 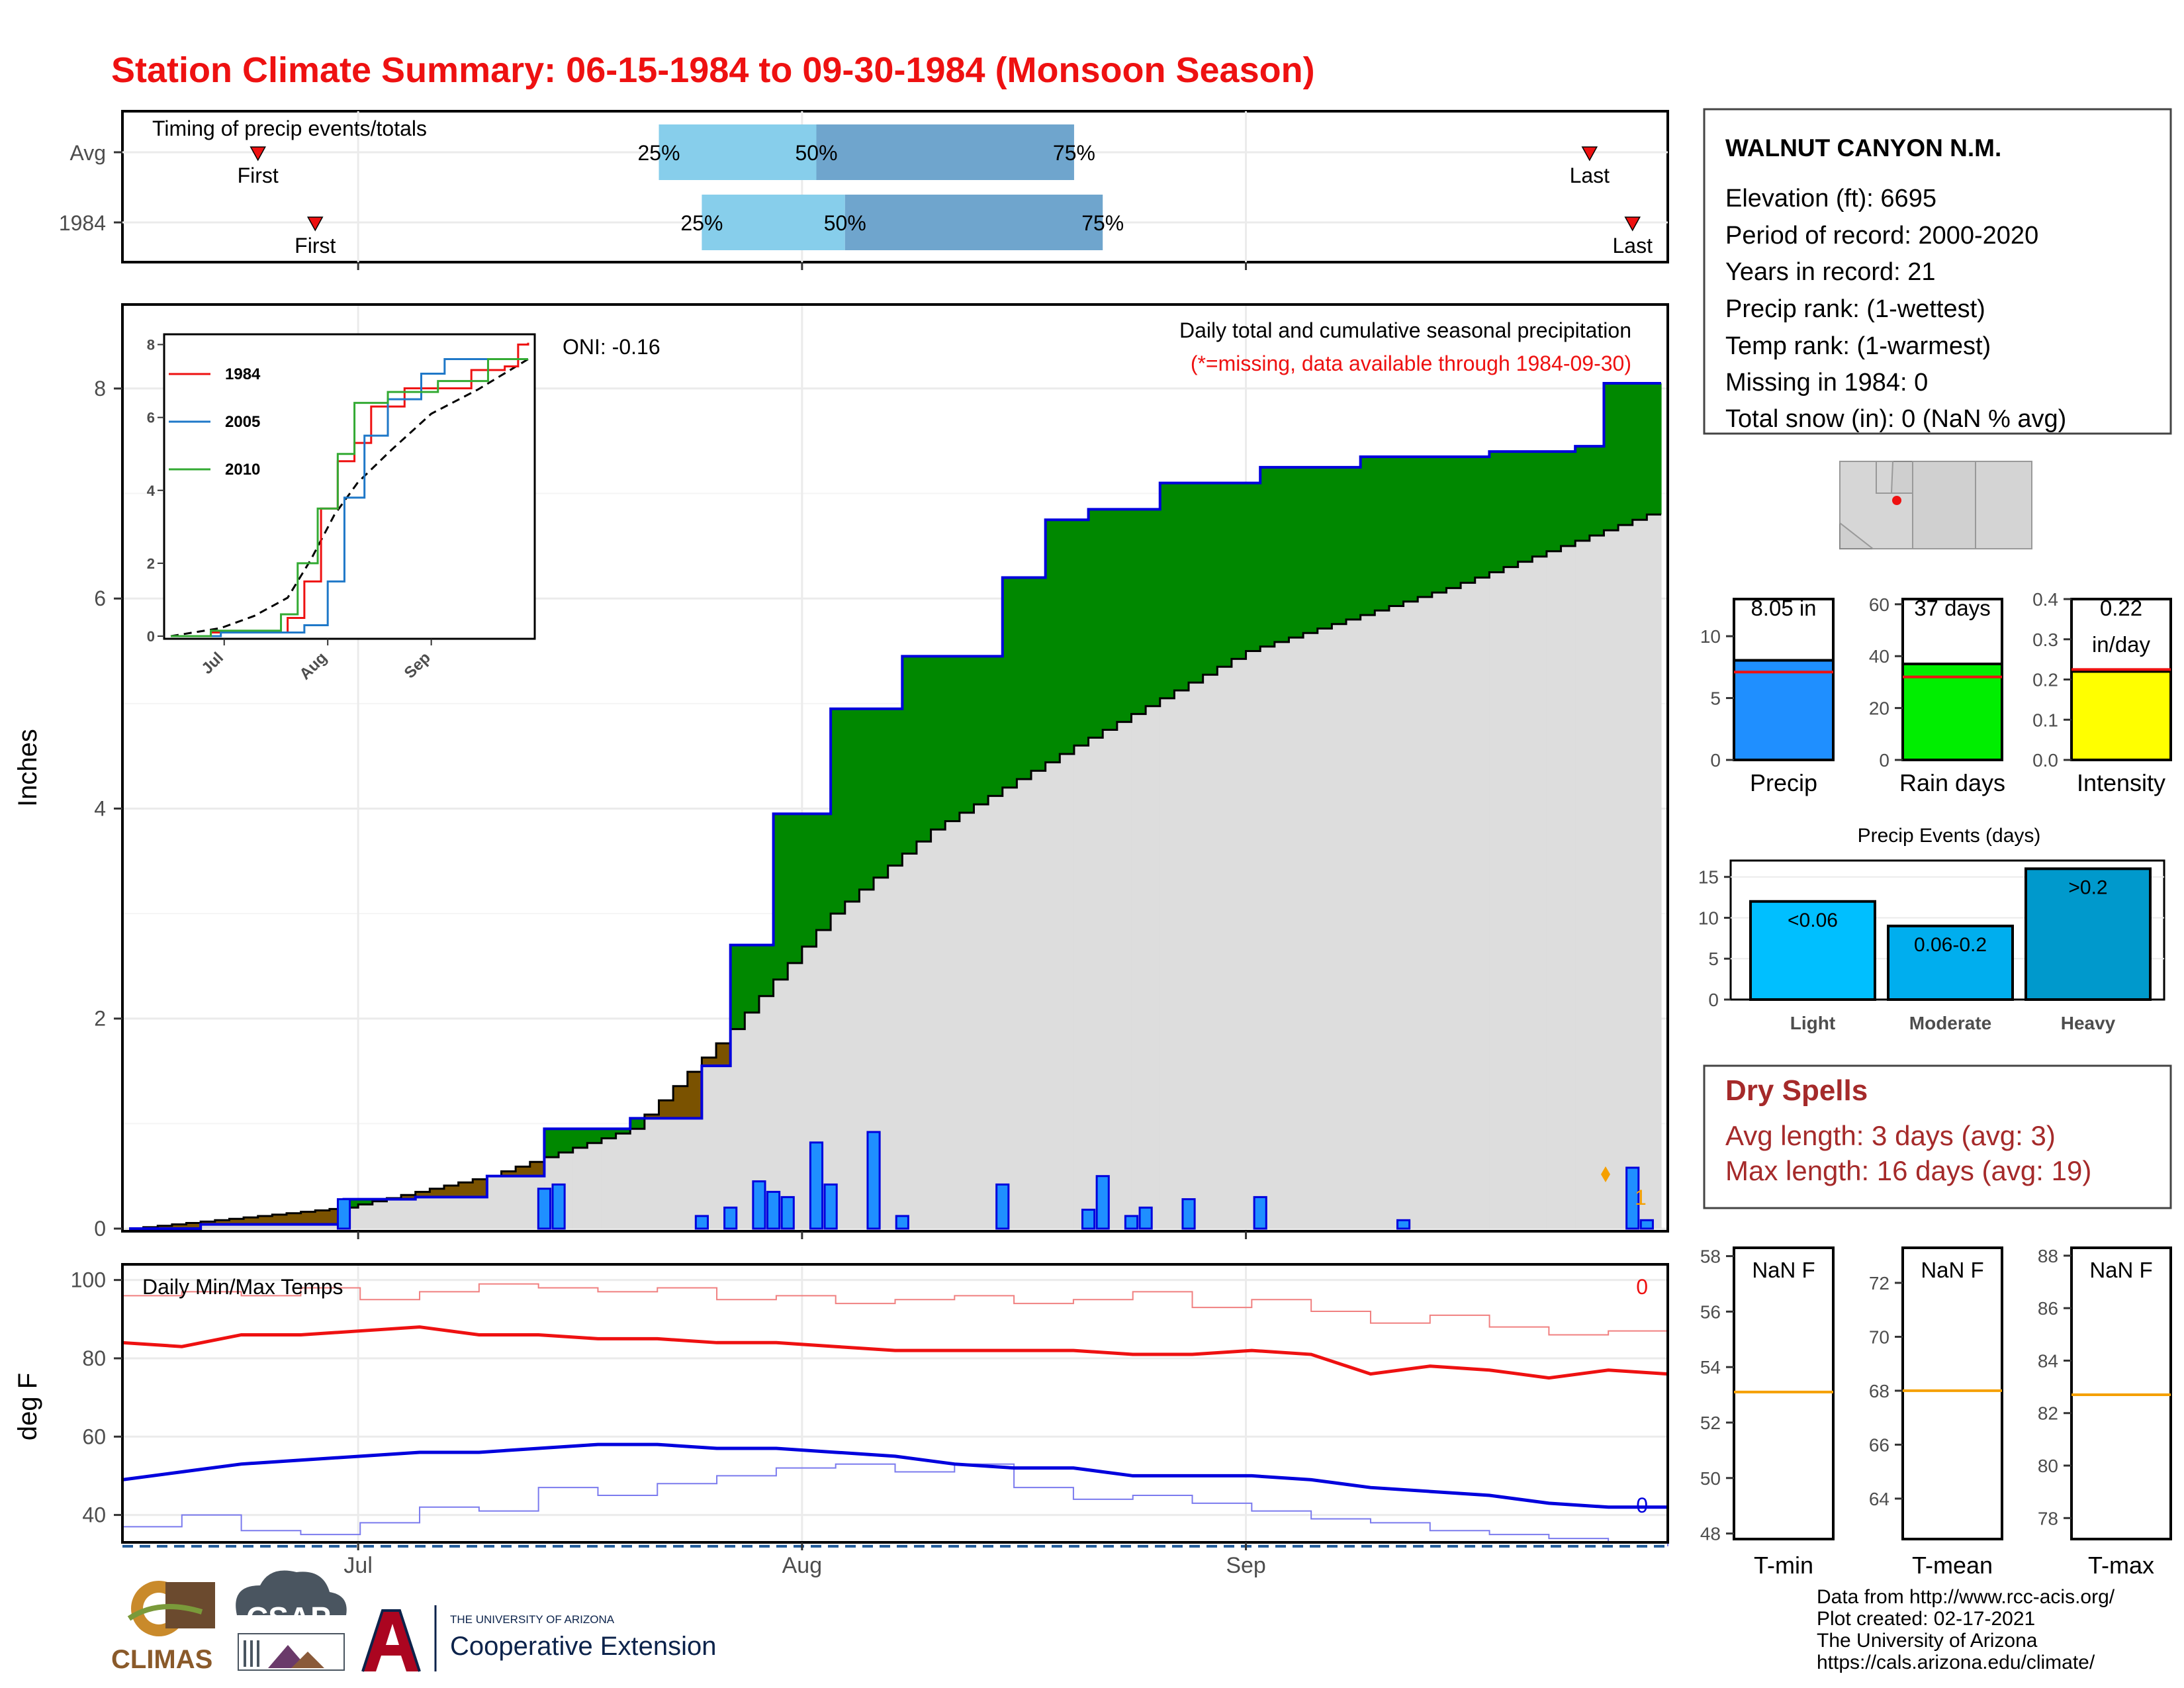 I want to click on events-bar-moderate, so click(x=1951, y=962).